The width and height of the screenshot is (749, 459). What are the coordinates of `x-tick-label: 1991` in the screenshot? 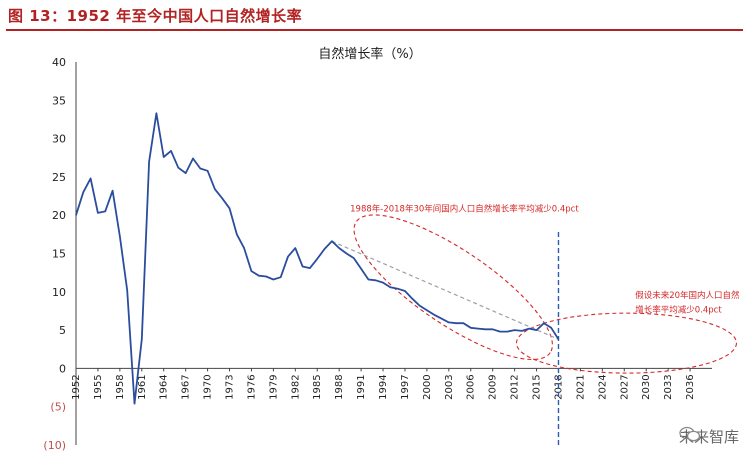 It's located at (361, 386).